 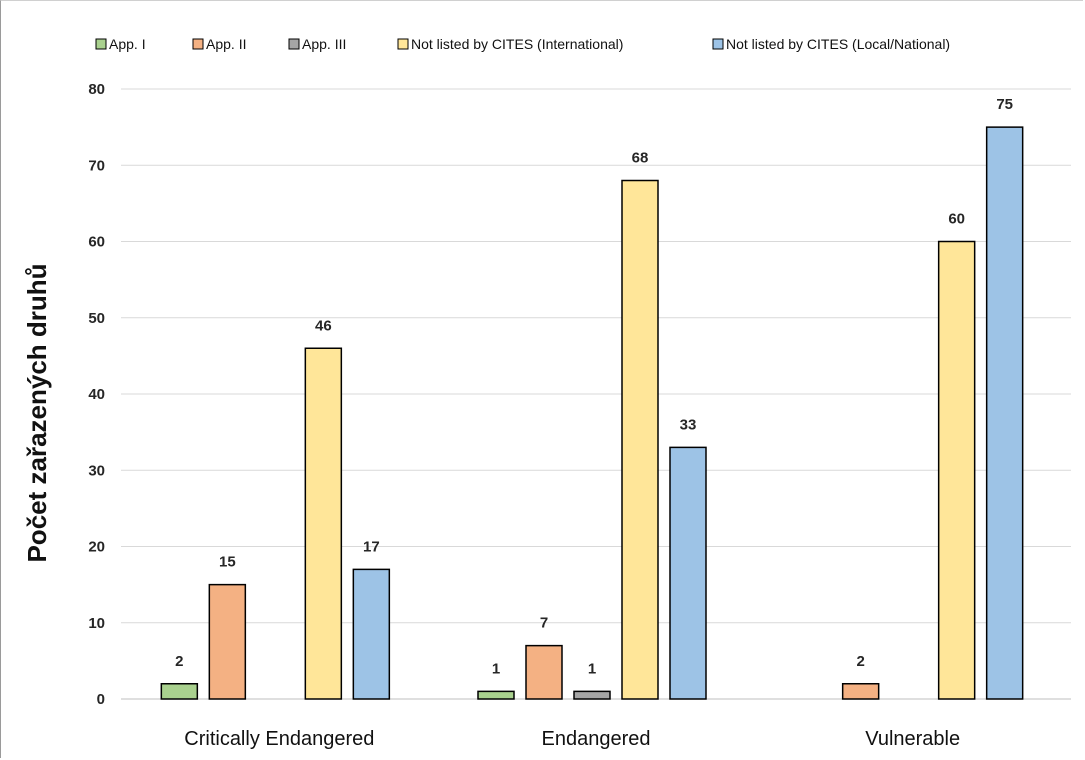 What do you see at coordinates (912, 739) in the screenshot?
I see `category-label: Vulnerable` at bounding box center [912, 739].